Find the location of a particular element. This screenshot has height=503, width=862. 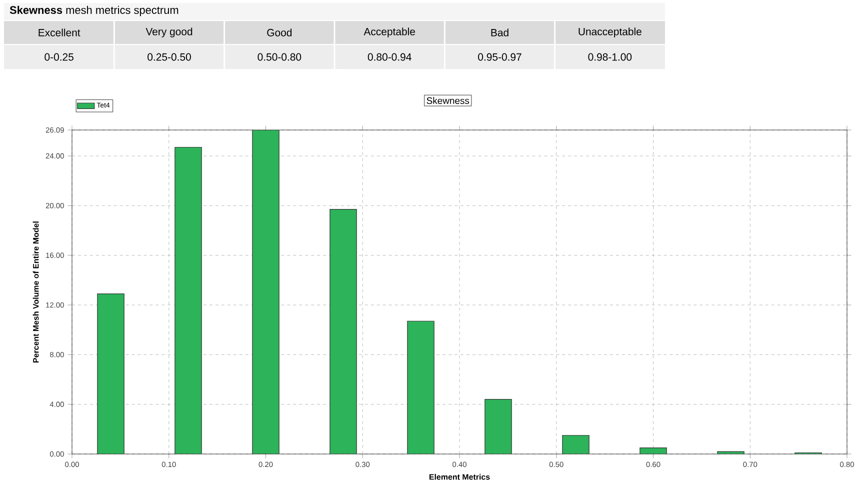

text: Skewness mesh metrics spectrum is located at coordinates (94, 11).